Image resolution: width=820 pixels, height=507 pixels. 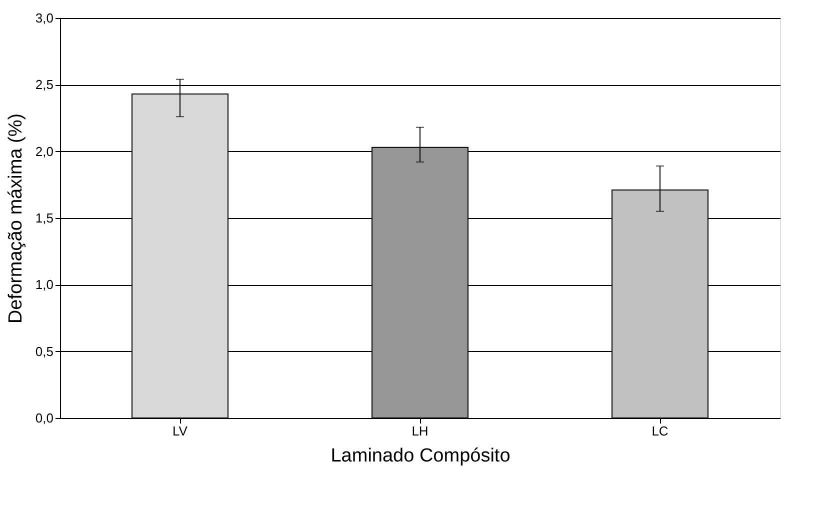 I want to click on y-tick-label: 1,5, so click(x=44, y=218).